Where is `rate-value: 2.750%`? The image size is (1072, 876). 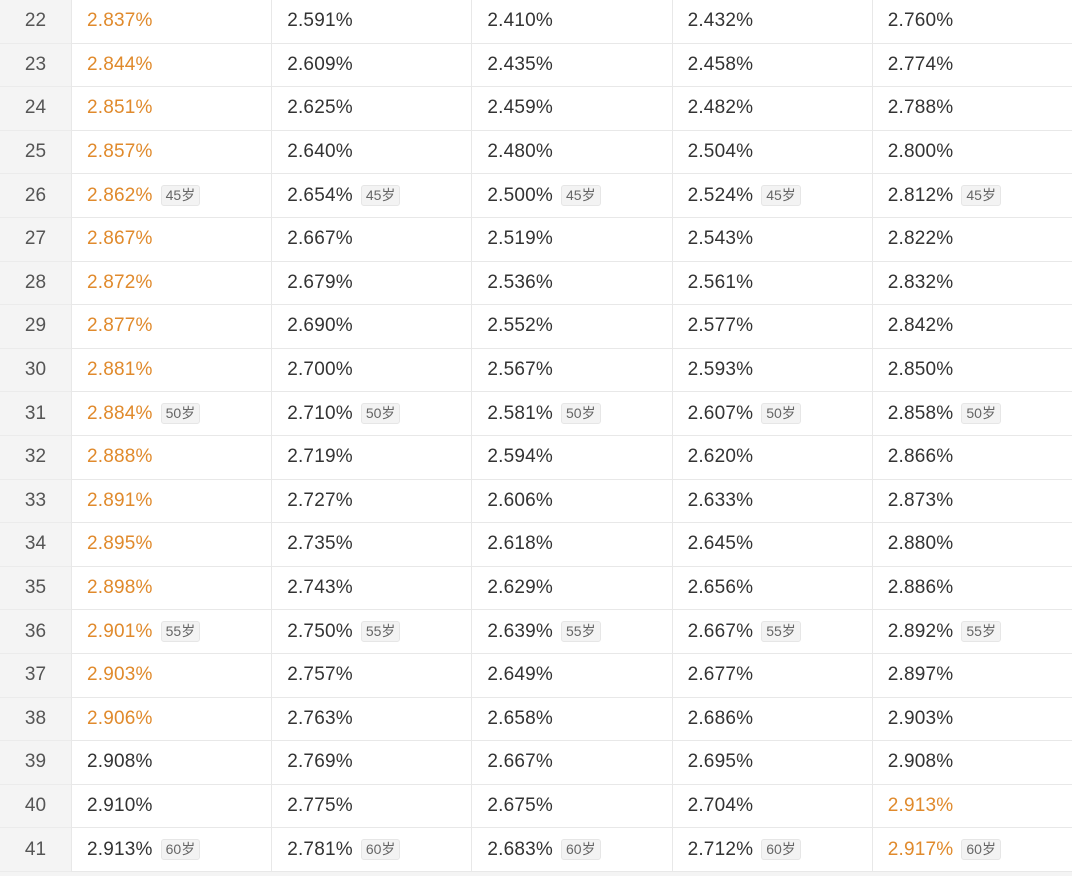
rate-value: 2.750% is located at coordinates (320, 631).